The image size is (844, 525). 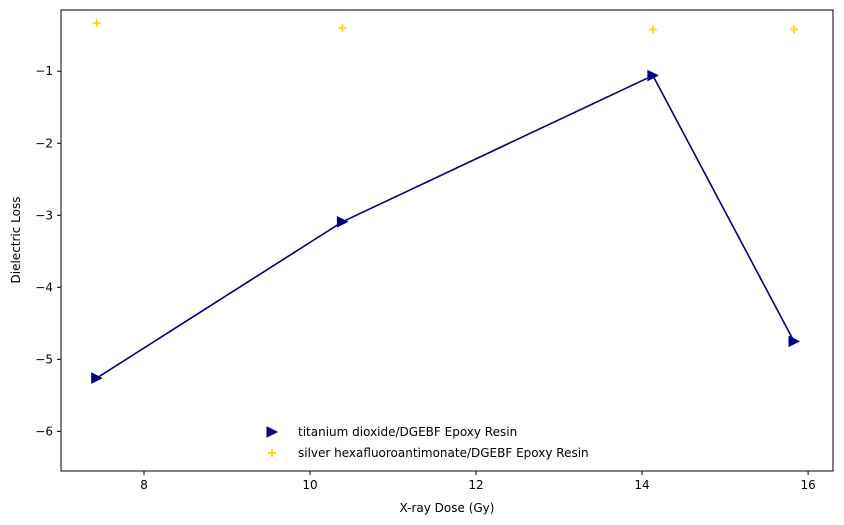 I want to click on x-tick-label: 8, so click(x=144, y=485).